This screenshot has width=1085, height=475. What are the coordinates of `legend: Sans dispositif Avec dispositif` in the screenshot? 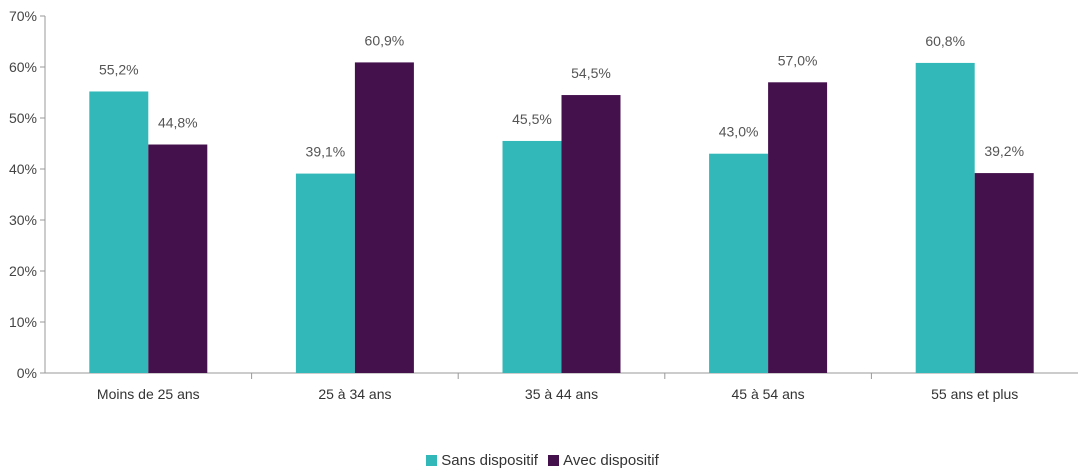 It's located at (542, 461).